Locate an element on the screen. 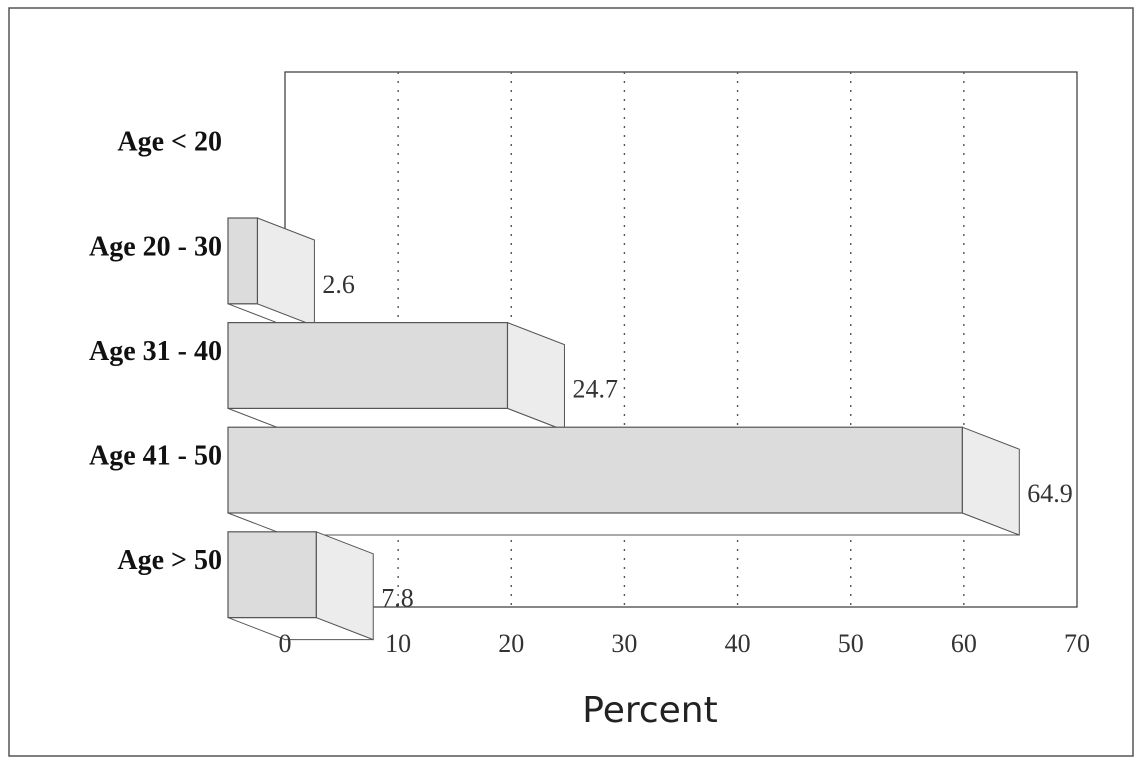  bar-value-label: 7.8 is located at coordinates (397, 598).